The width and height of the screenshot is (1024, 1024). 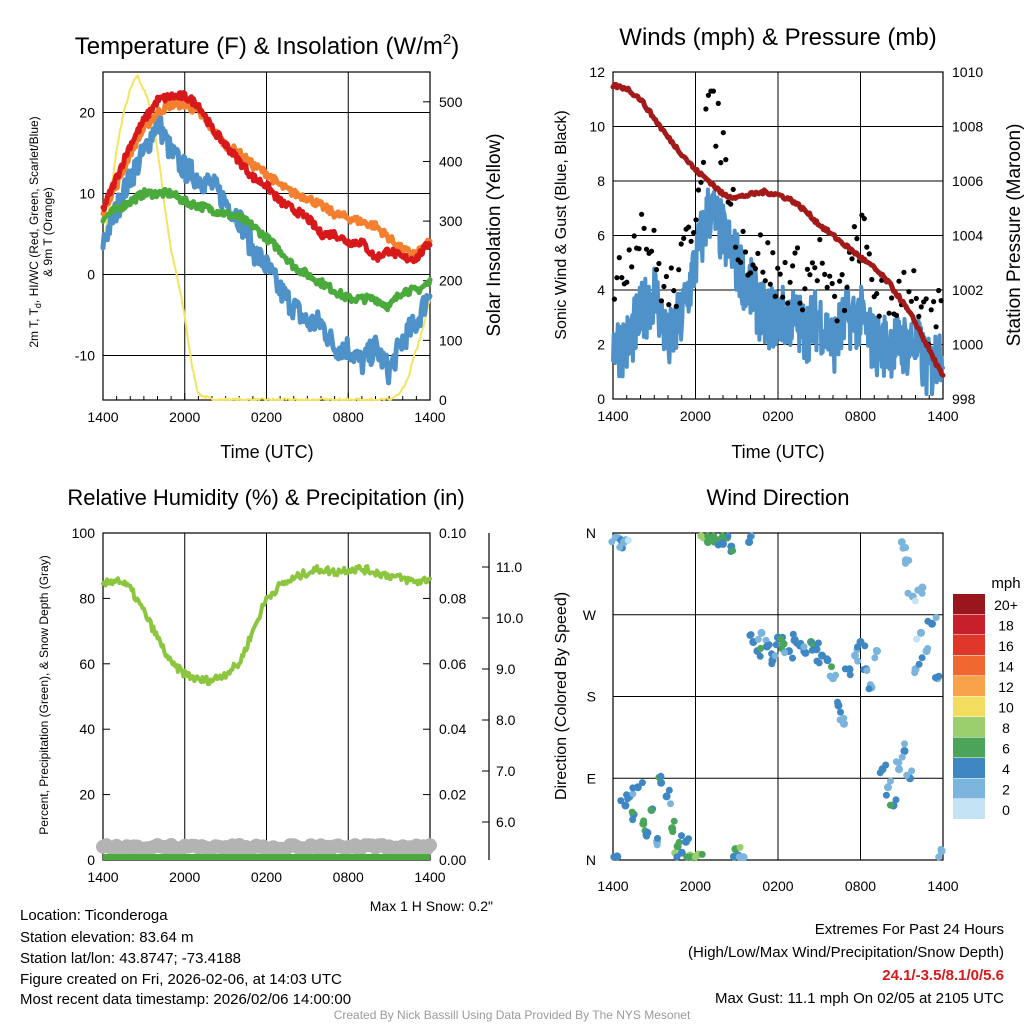 What do you see at coordinates (860, 886) in the screenshot?
I see `direction-x-tick-label: 0800` at bounding box center [860, 886].